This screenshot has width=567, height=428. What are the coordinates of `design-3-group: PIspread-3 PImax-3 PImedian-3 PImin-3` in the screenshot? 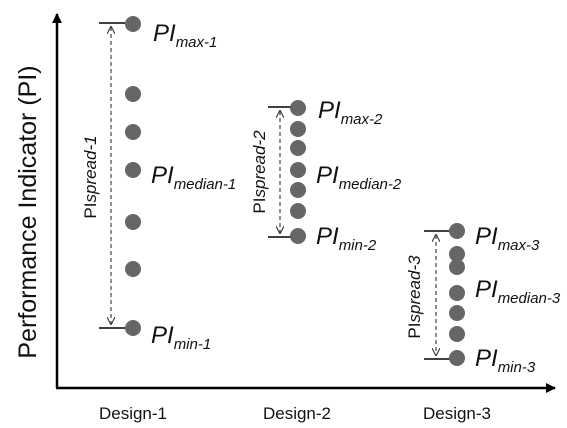 It's located at (483, 299).